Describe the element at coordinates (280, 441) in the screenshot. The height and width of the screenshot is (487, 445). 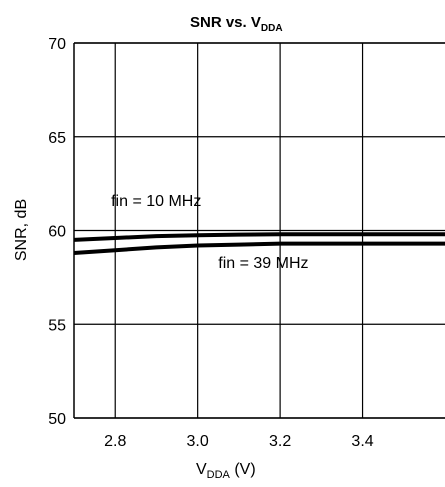
I see `x-tick-label-2: 3.2` at that location.